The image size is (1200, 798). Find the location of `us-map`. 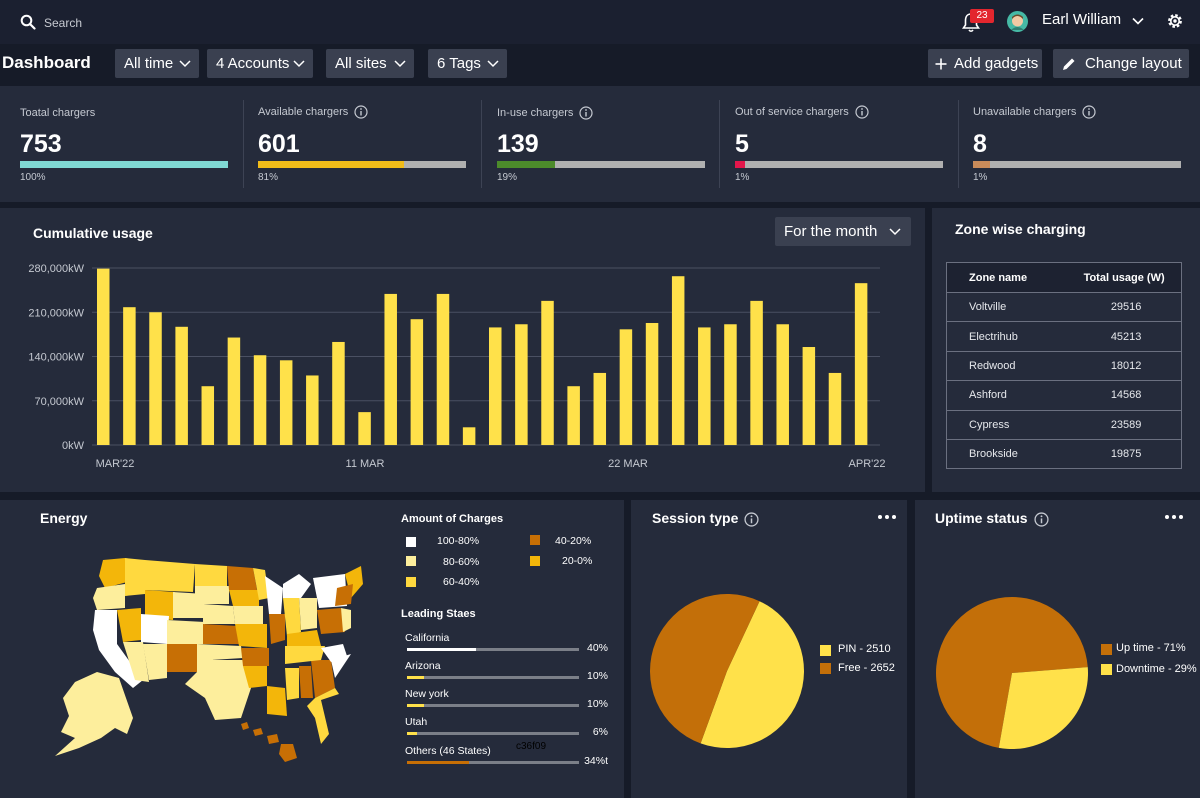

us-map is located at coordinates (205, 655).